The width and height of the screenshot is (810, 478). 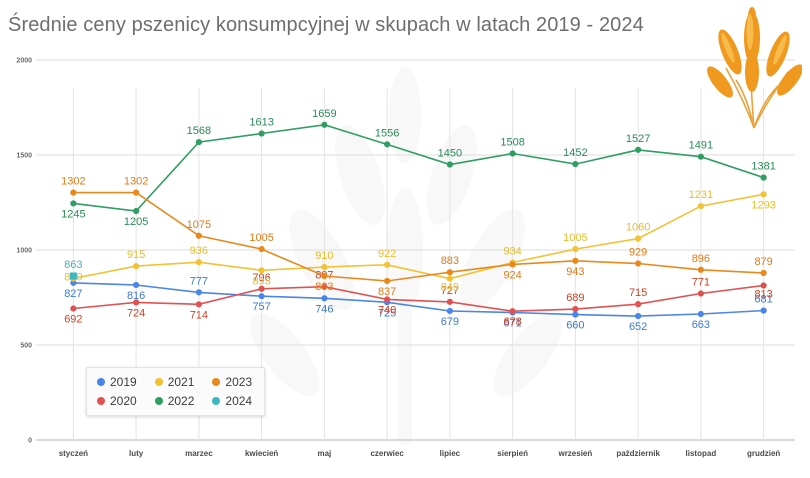 I want to click on x-axis-tick-label: grudzień, so click(x=763, y=453).